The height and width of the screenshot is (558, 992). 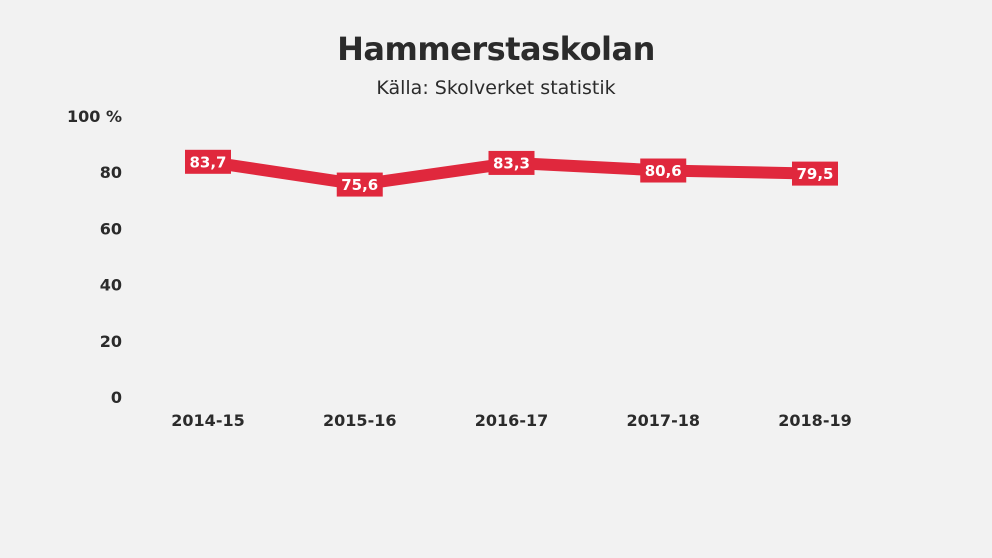 I want to click on chart-subtitle: Källa: Skolverket statistik, so click(x=496, y=88).